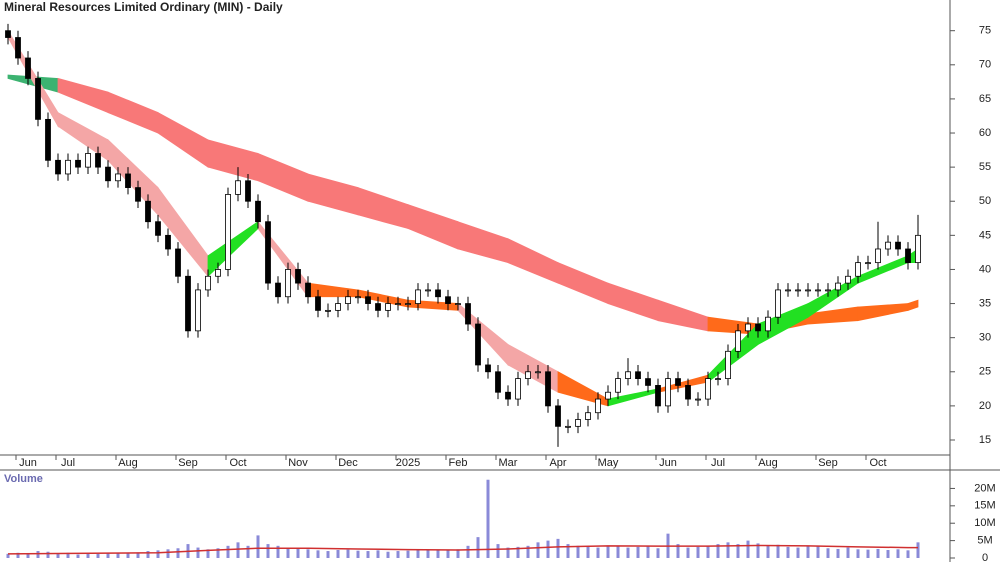 Image resolution: width=1000 pixels, height=562 pixels. What do you see at coordinates (985, 303) in the screenshot?
I see `y-tick-label: 35` at bounding box center [985, 303].